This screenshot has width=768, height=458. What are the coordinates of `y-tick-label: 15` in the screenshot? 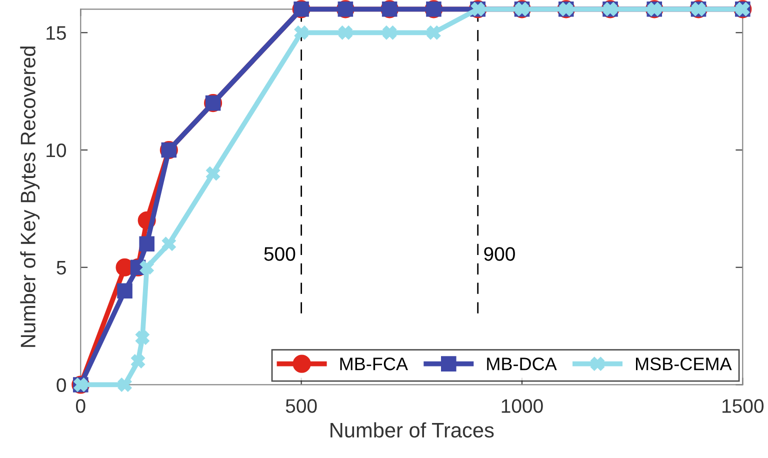 It's located at (56, 33).